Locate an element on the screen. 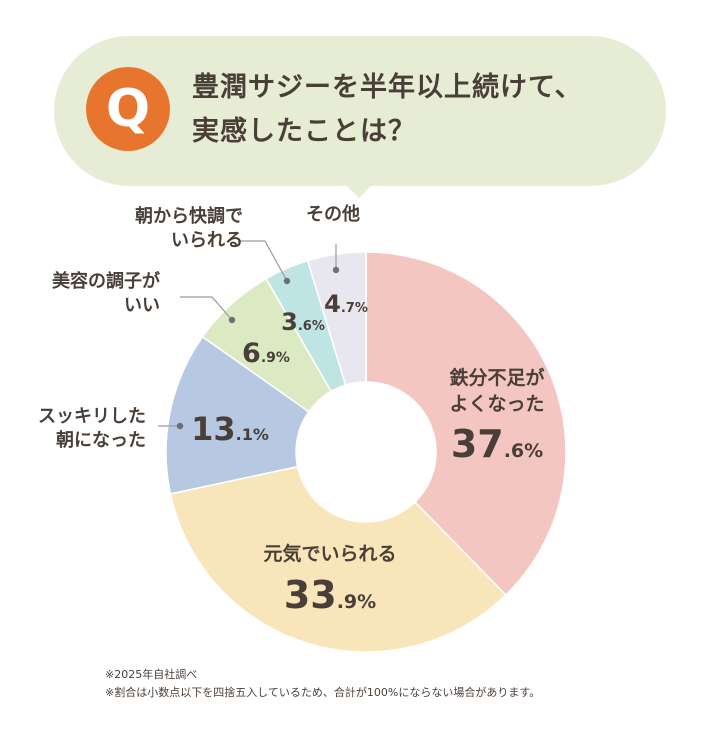  question-bubble-tail is located at coordinates (359, 191).